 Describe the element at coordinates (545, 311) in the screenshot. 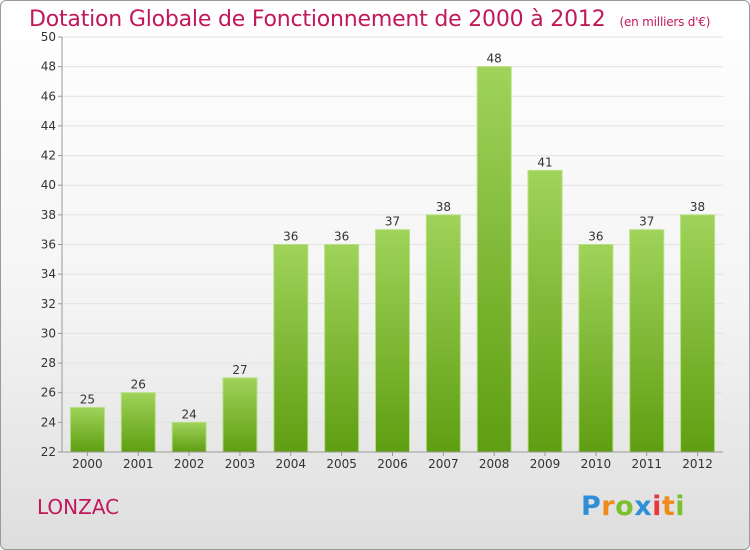

I see `bar-2009` at that location.